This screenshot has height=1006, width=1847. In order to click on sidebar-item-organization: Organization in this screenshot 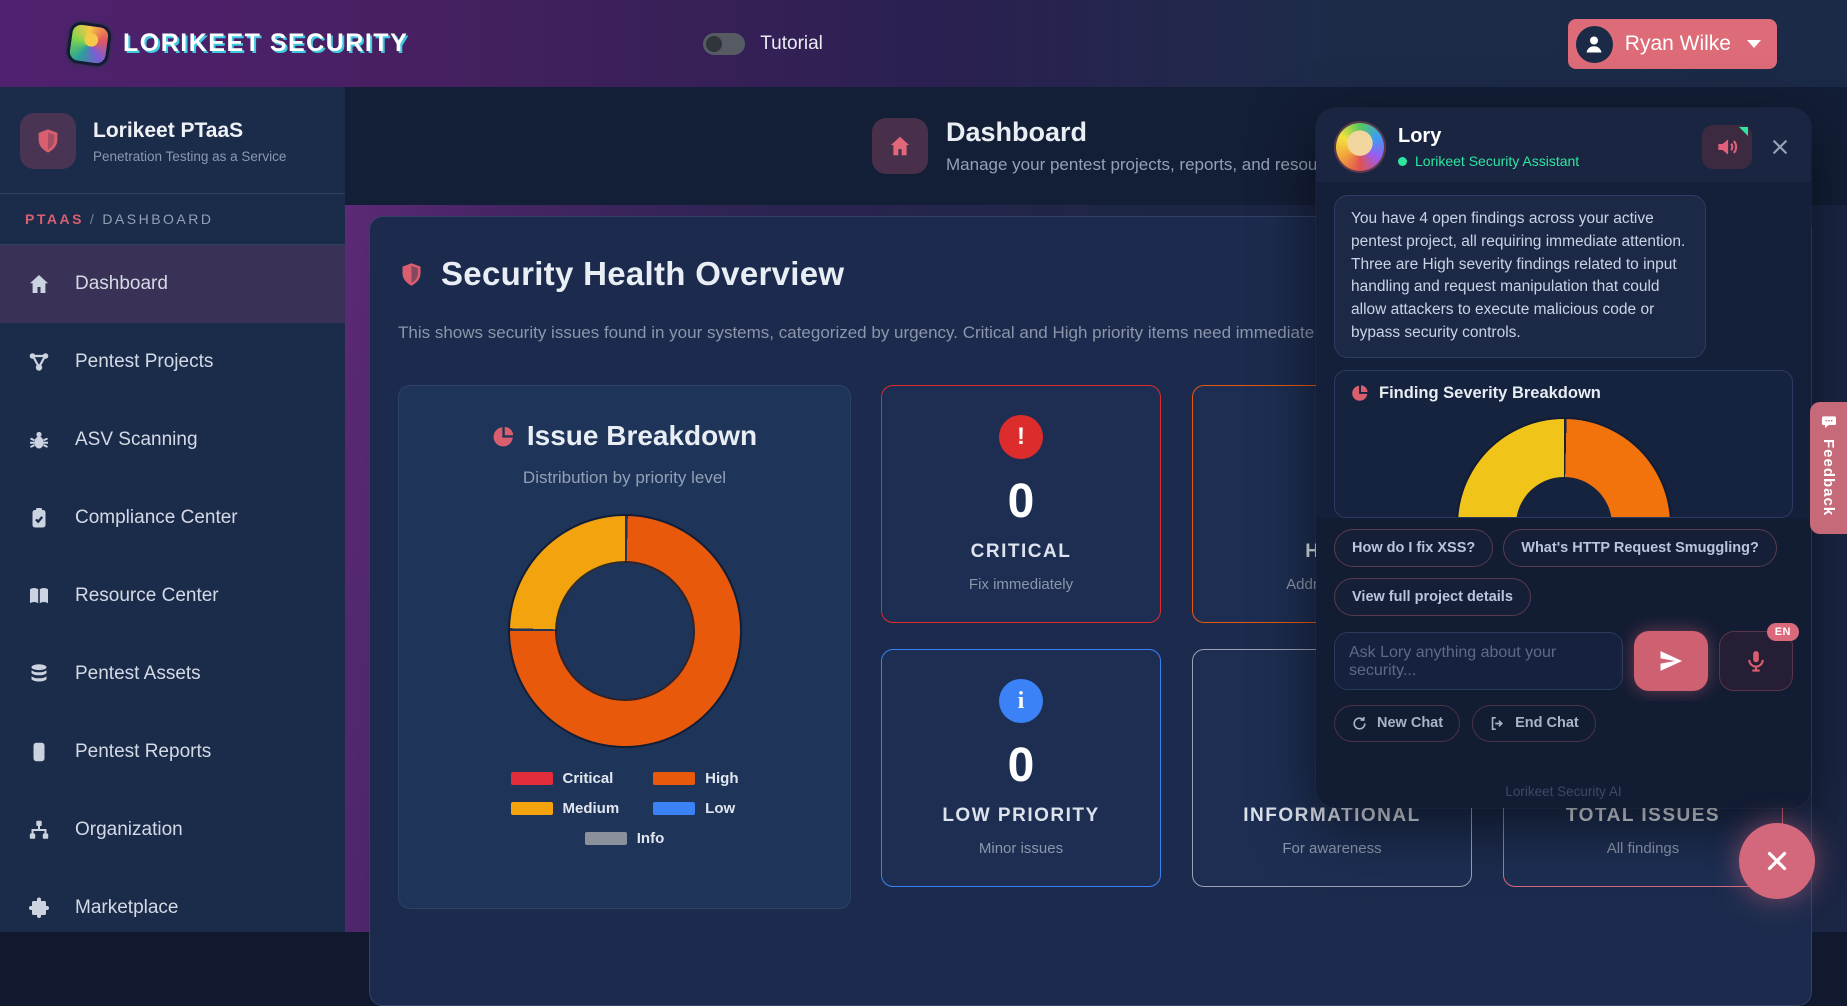, I will do `click(172, 830)`.